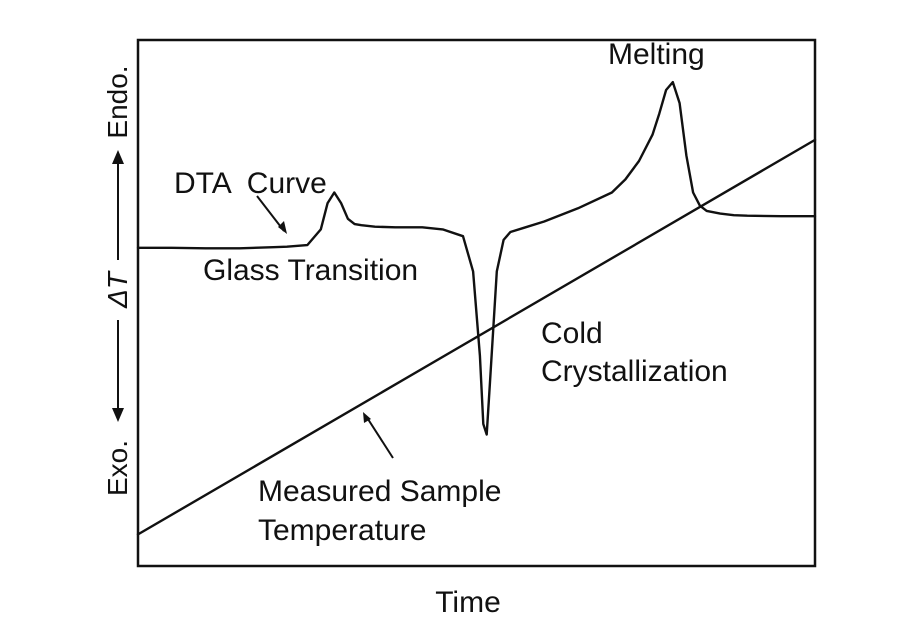 The width and height of the screenshot is (903, 642). Describe the element at coordinates (117, 101) in the screenshot. I see `y-axis-label-endo: Endo.` at that location.